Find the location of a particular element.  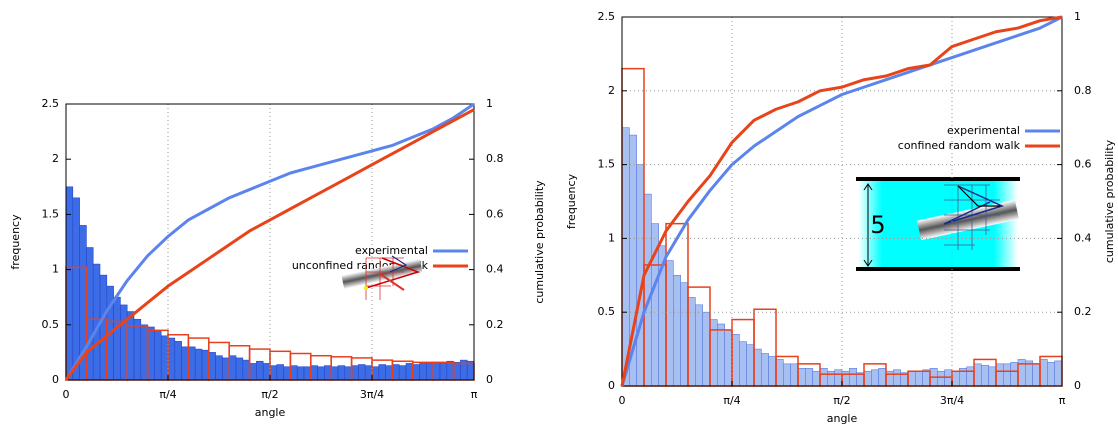

y-tick-label: 0.5 is located at coordinates (607, 311).